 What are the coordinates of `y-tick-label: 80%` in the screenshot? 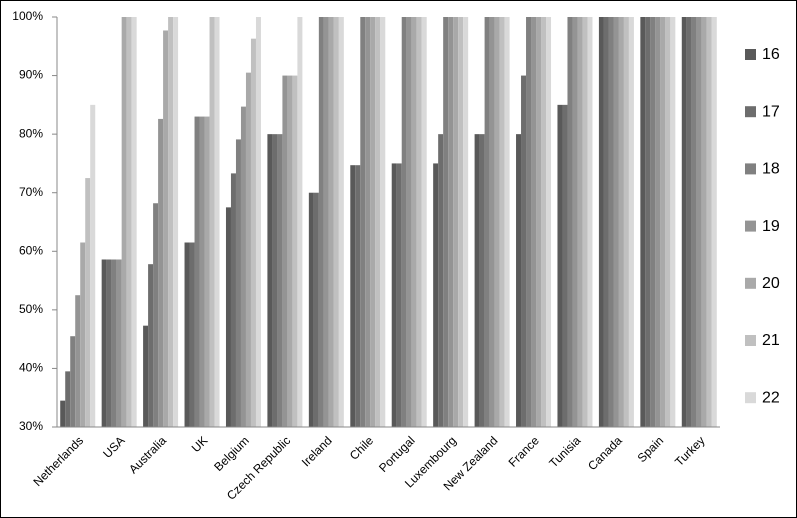 It's located at (31, 133).